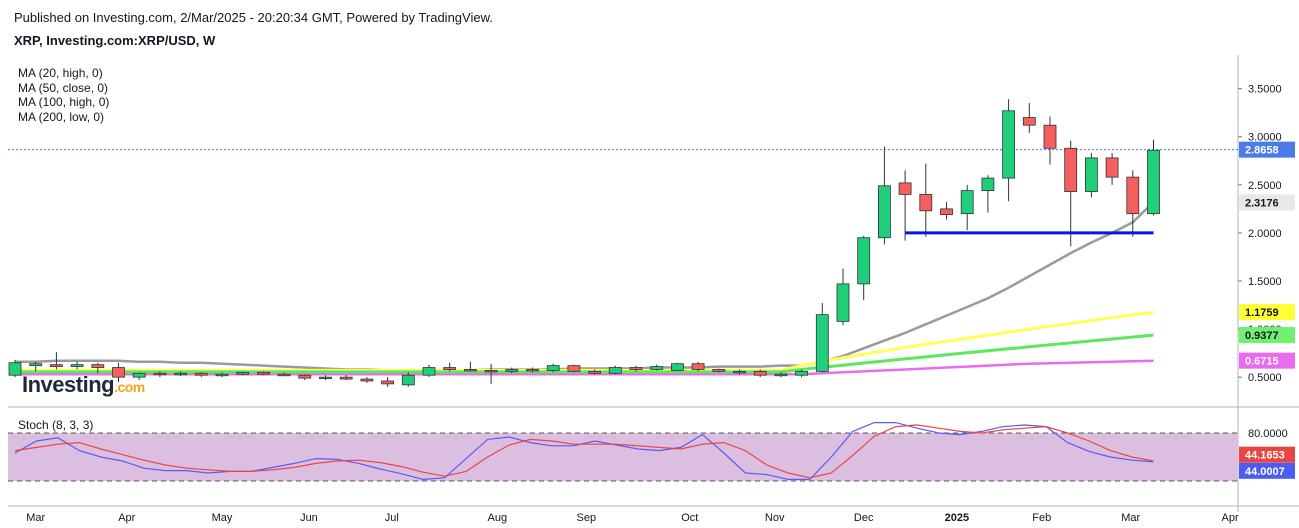 The height and width of the screenshot is (528, 1299). What do you see at coordinates (60, 73) in the screenshot?
I see `ma-legend-item: MA (20, high, 0)` at bounding box center [60, 73].